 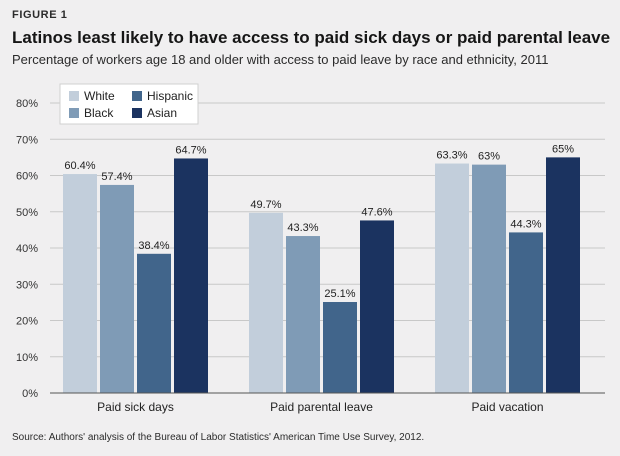 I want to click on data-label: 63%, so click(x=489, y=157).